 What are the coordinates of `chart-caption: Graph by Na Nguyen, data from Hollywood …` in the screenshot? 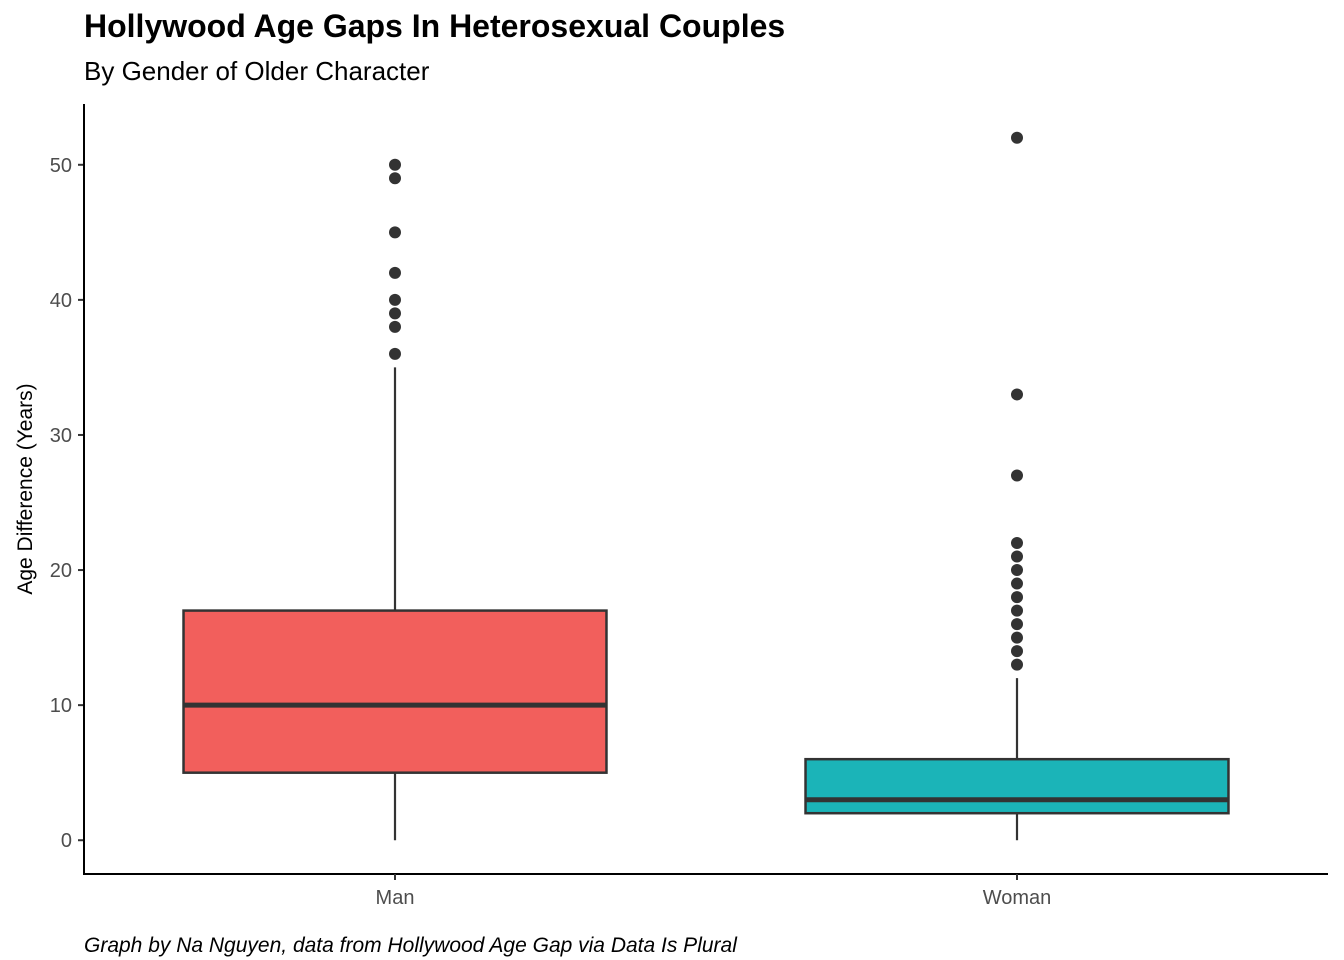 It's located at (410, 945).